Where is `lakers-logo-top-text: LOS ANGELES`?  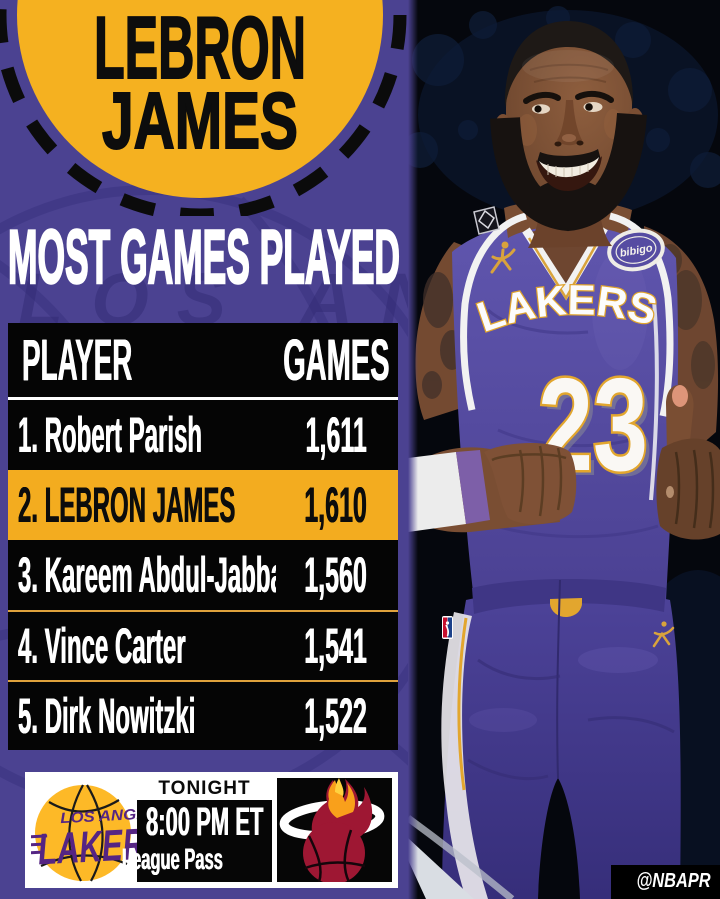
lakers-logo-top-text: LOS ANGELES is located at coordinates (98, 815).